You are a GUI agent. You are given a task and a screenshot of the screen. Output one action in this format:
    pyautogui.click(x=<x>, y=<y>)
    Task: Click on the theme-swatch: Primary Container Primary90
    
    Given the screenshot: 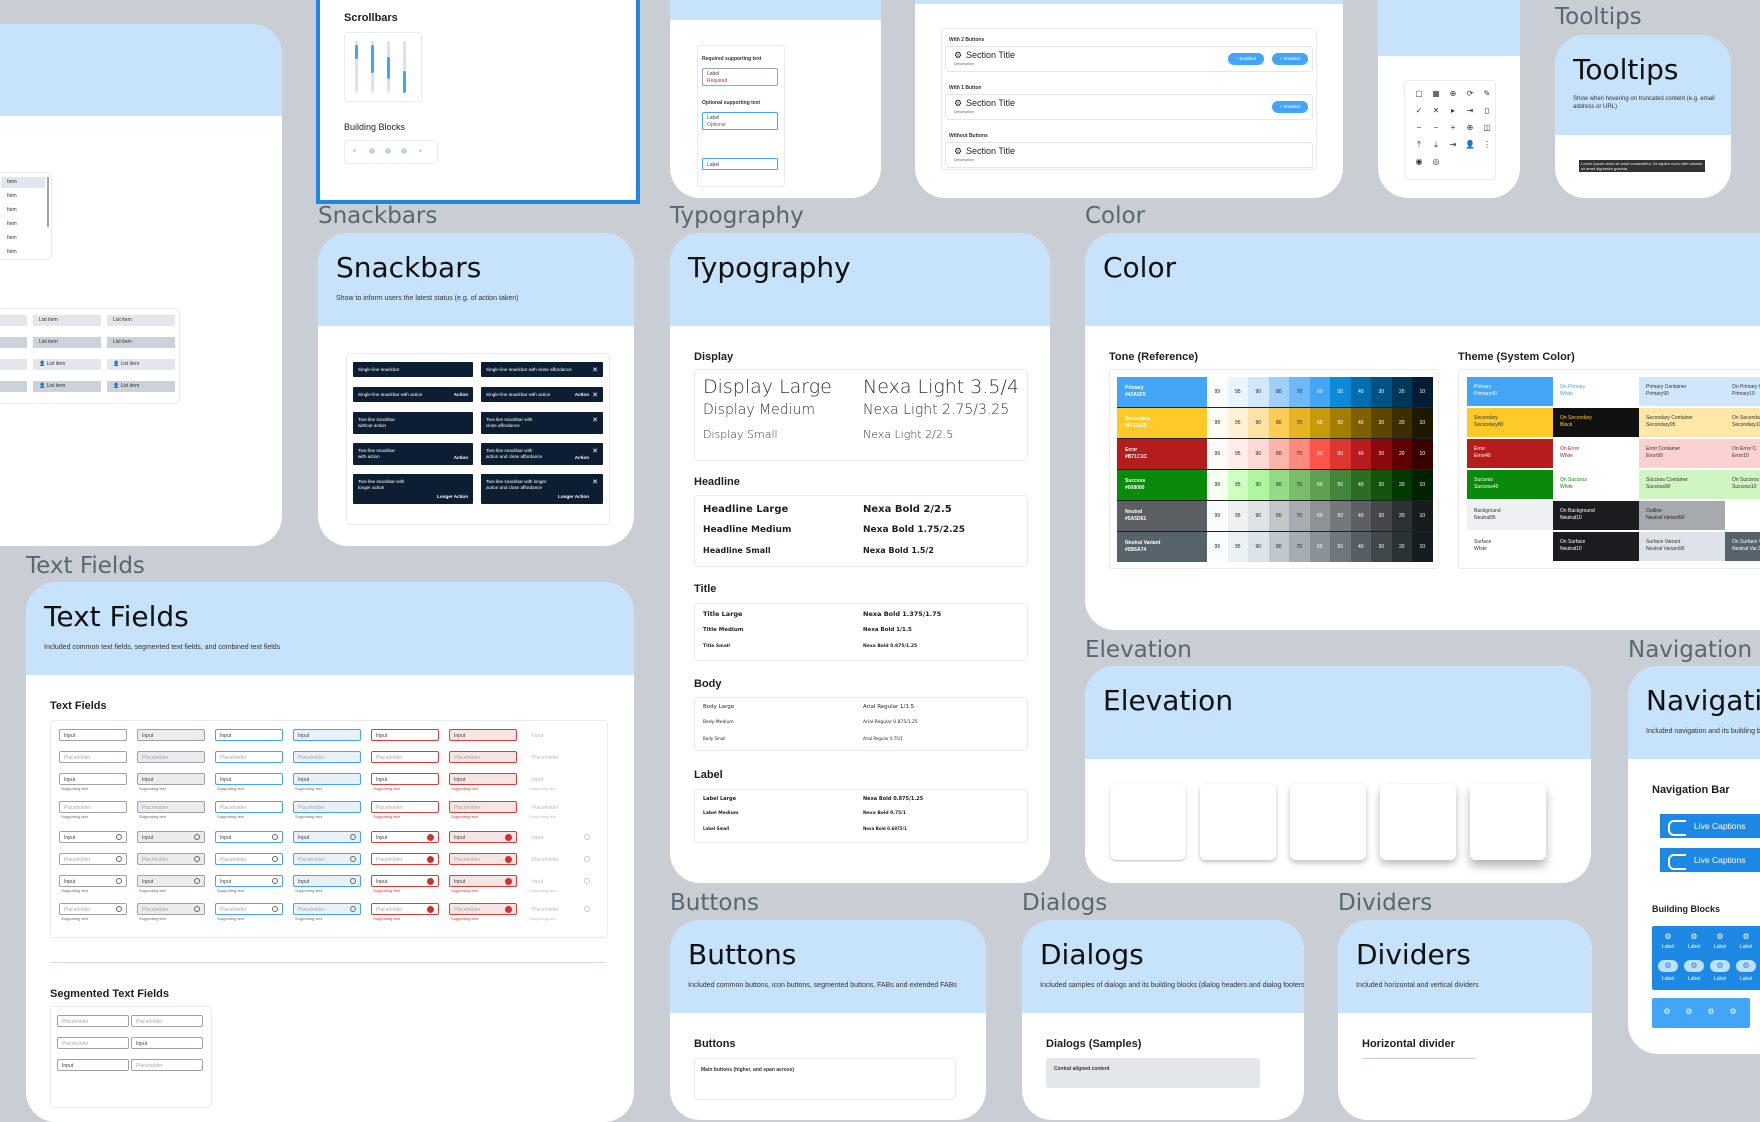 What is the action you would take?
    pyautogui.click(x=1682, y=391)
    